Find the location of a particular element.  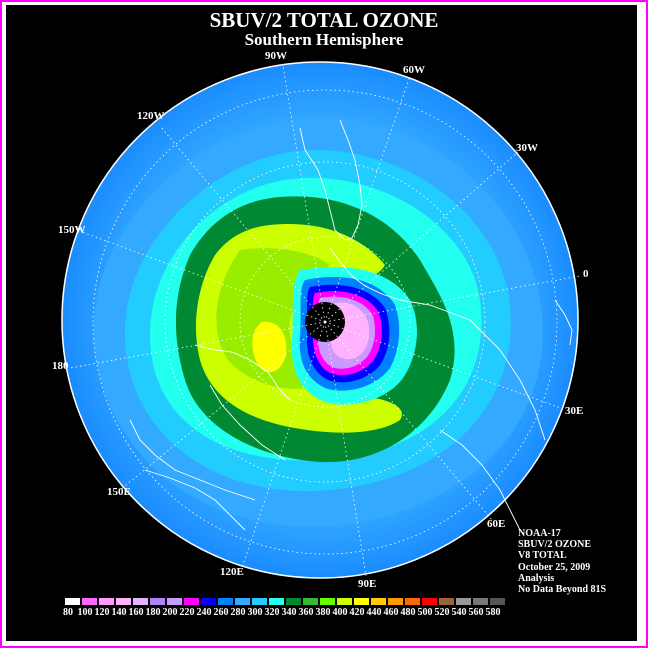

colorbar-tick-label: 220 is located at coordinates (187, 612).